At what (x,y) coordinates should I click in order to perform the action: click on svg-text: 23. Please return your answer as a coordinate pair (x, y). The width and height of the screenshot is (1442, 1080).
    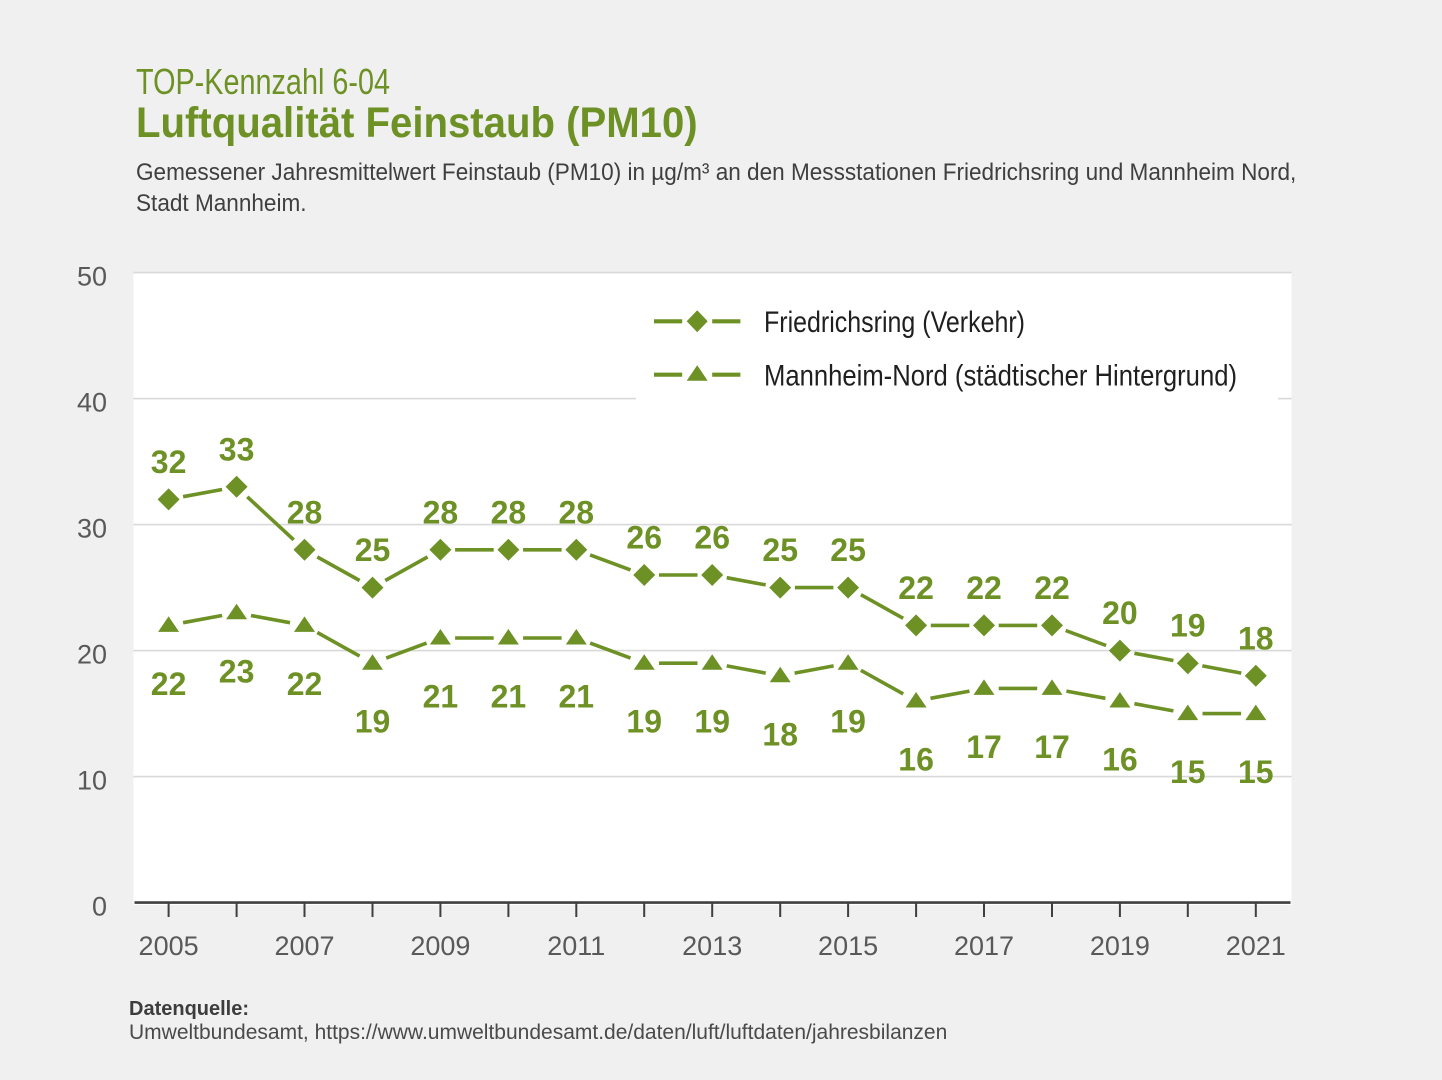
    Looking at the image, I should click on (237, 671).